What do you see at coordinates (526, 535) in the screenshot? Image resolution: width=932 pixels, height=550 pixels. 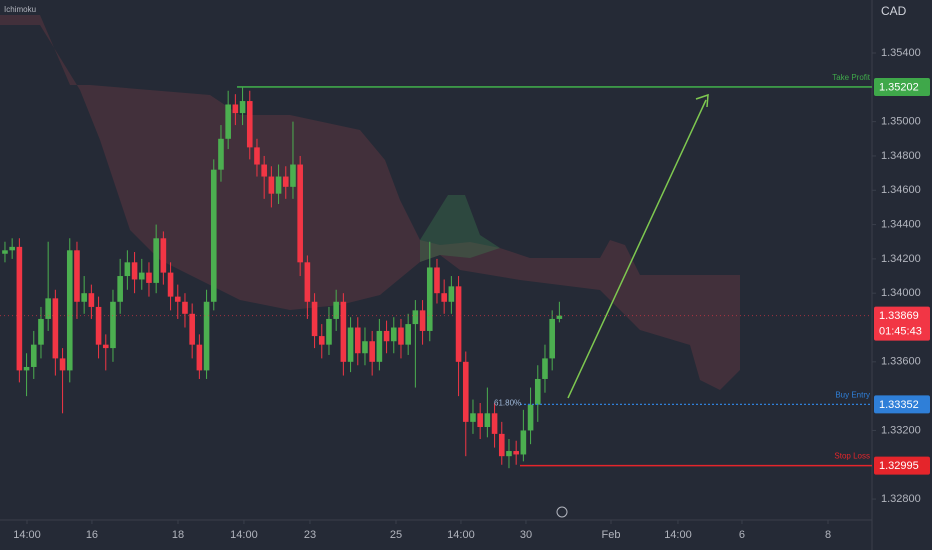 I see `x-tick-label: 30` at bounding box center [526, 535].